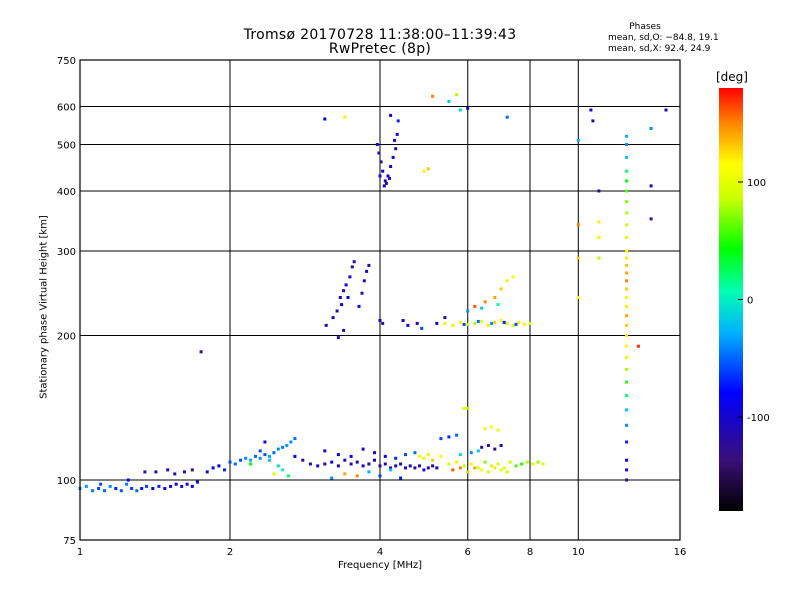 The image size is (800, 600). Describe the element at coordinates (382, 552) in the screenshot. I see `x-tick-labels: 1 2 4 6 8 10 16` at that location.